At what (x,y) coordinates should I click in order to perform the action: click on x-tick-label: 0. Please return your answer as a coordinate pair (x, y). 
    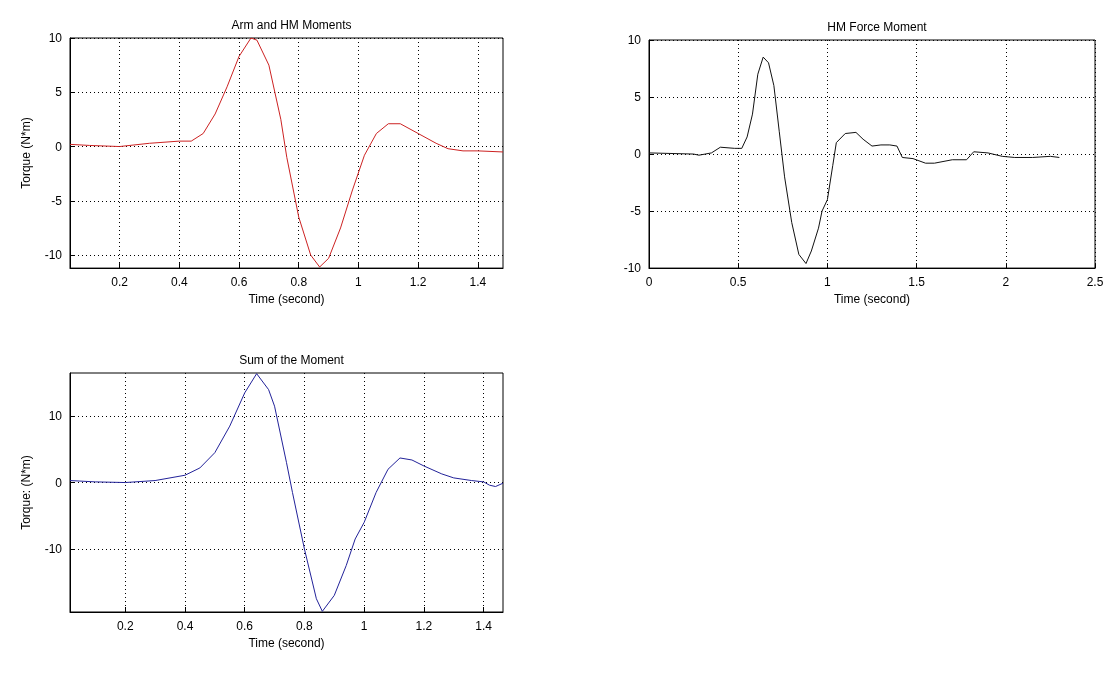
    Looking at the image, I should click on (649, 282).